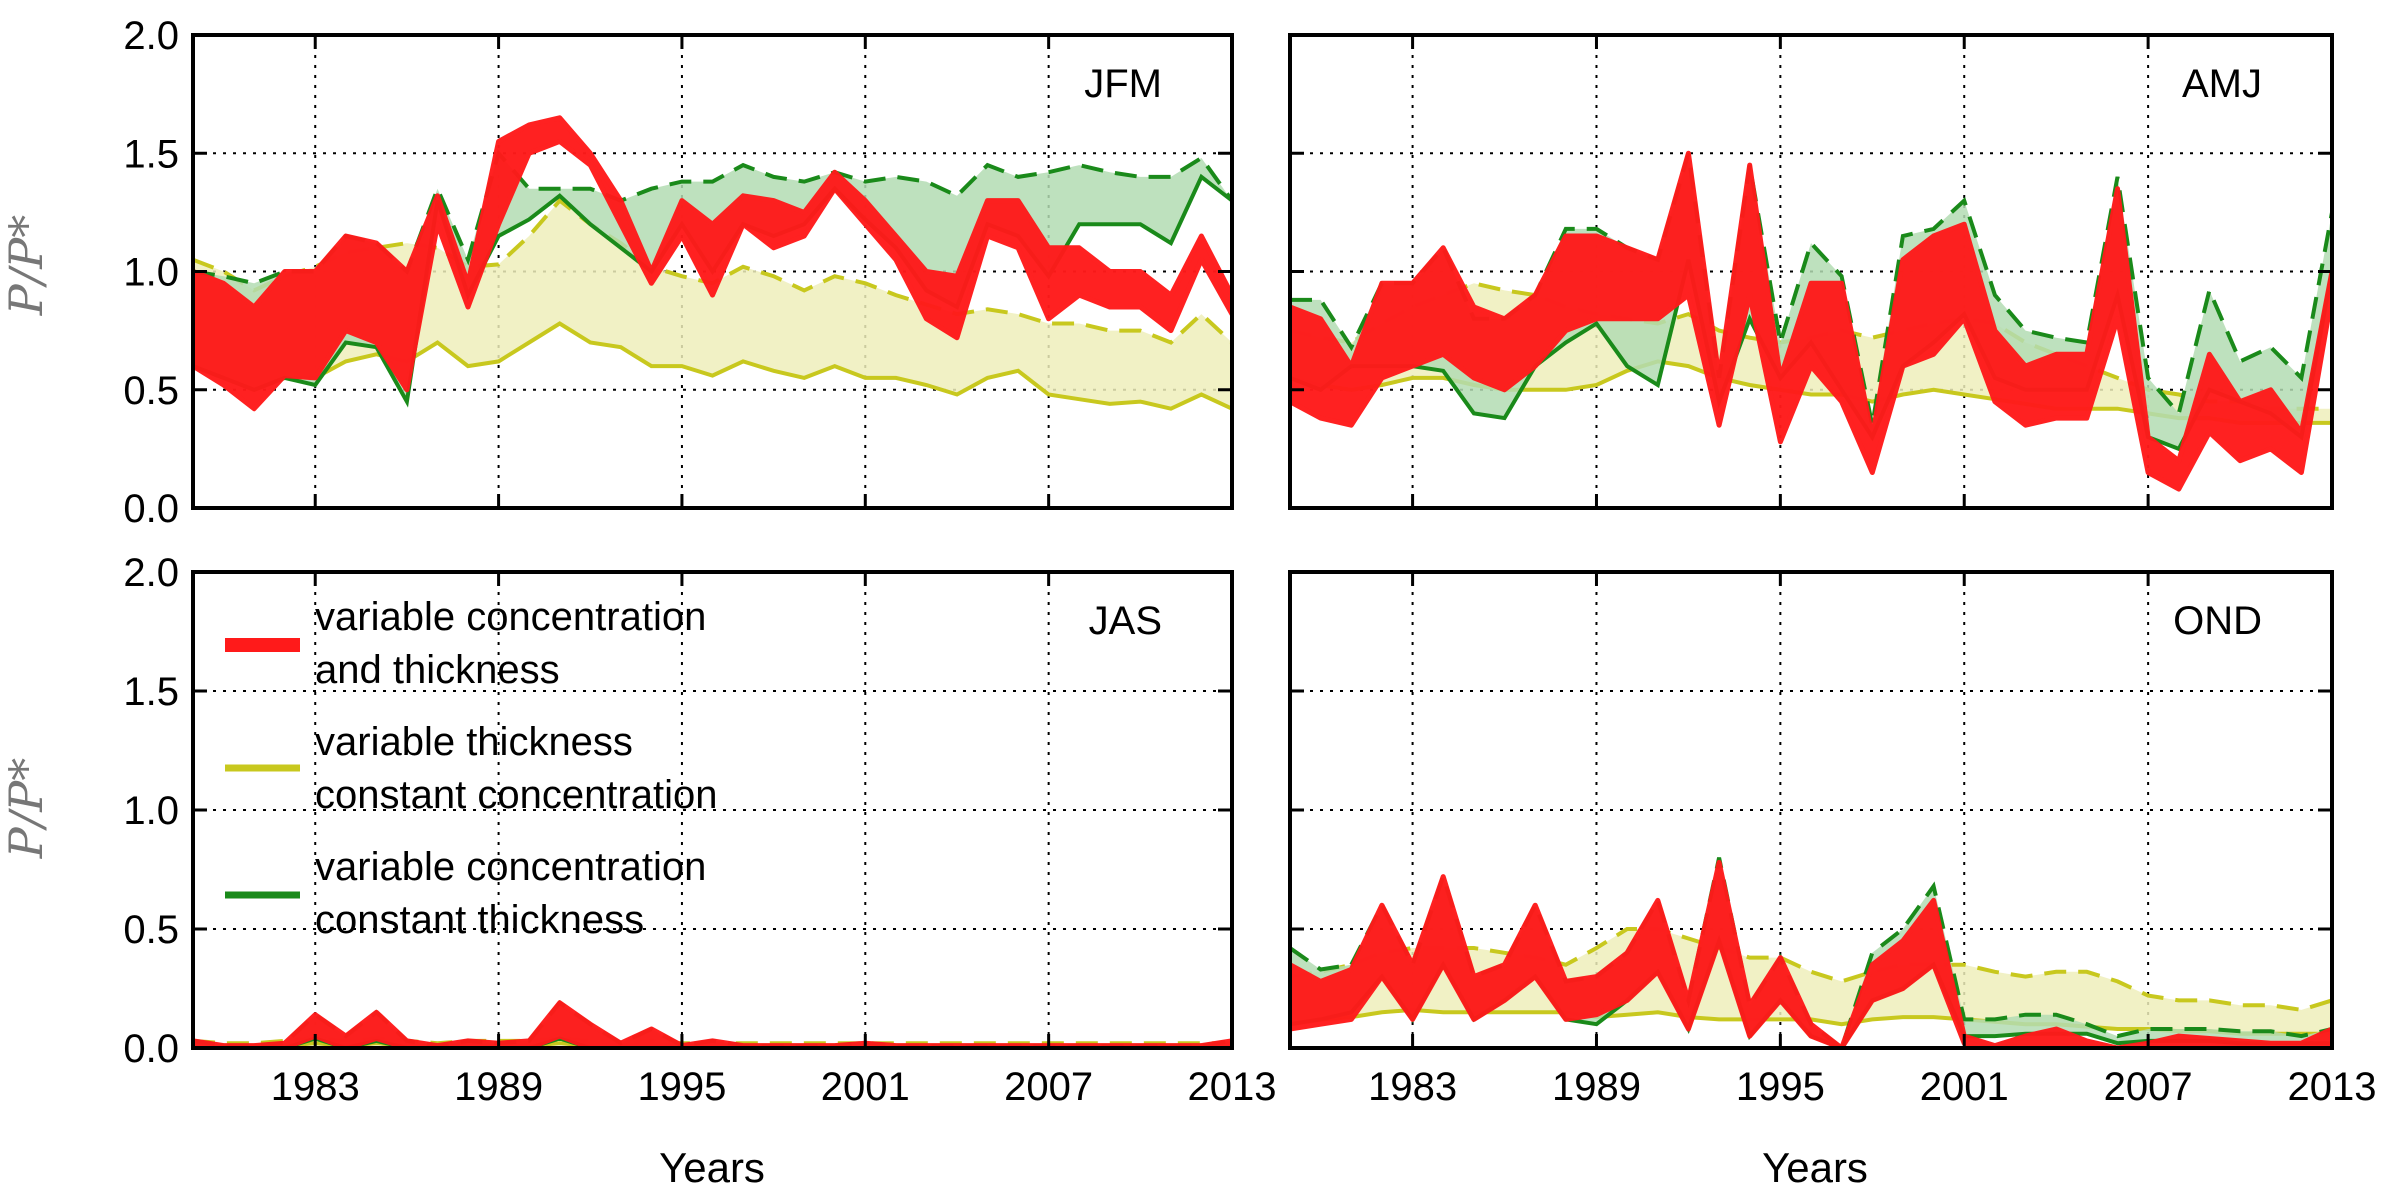 This screenshot has width=2400, height=1200. Describe the element at coordinates (510, 867) in the screenshot. I see `legend-label-green-line1: variable concentration` at that location.